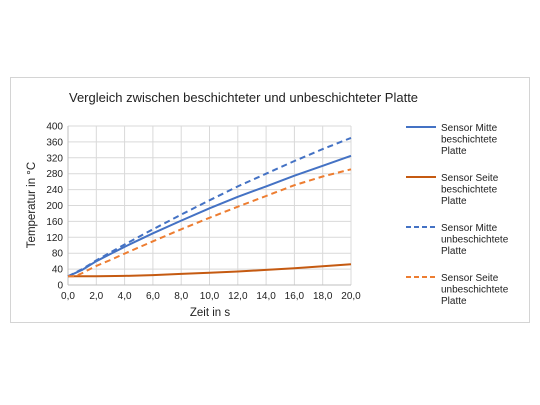 This screenshot has height=405, width=540. Describe the element at coordinates (96, 296) in the screenshot. I see `x-tick-label: 2,0` at that location.